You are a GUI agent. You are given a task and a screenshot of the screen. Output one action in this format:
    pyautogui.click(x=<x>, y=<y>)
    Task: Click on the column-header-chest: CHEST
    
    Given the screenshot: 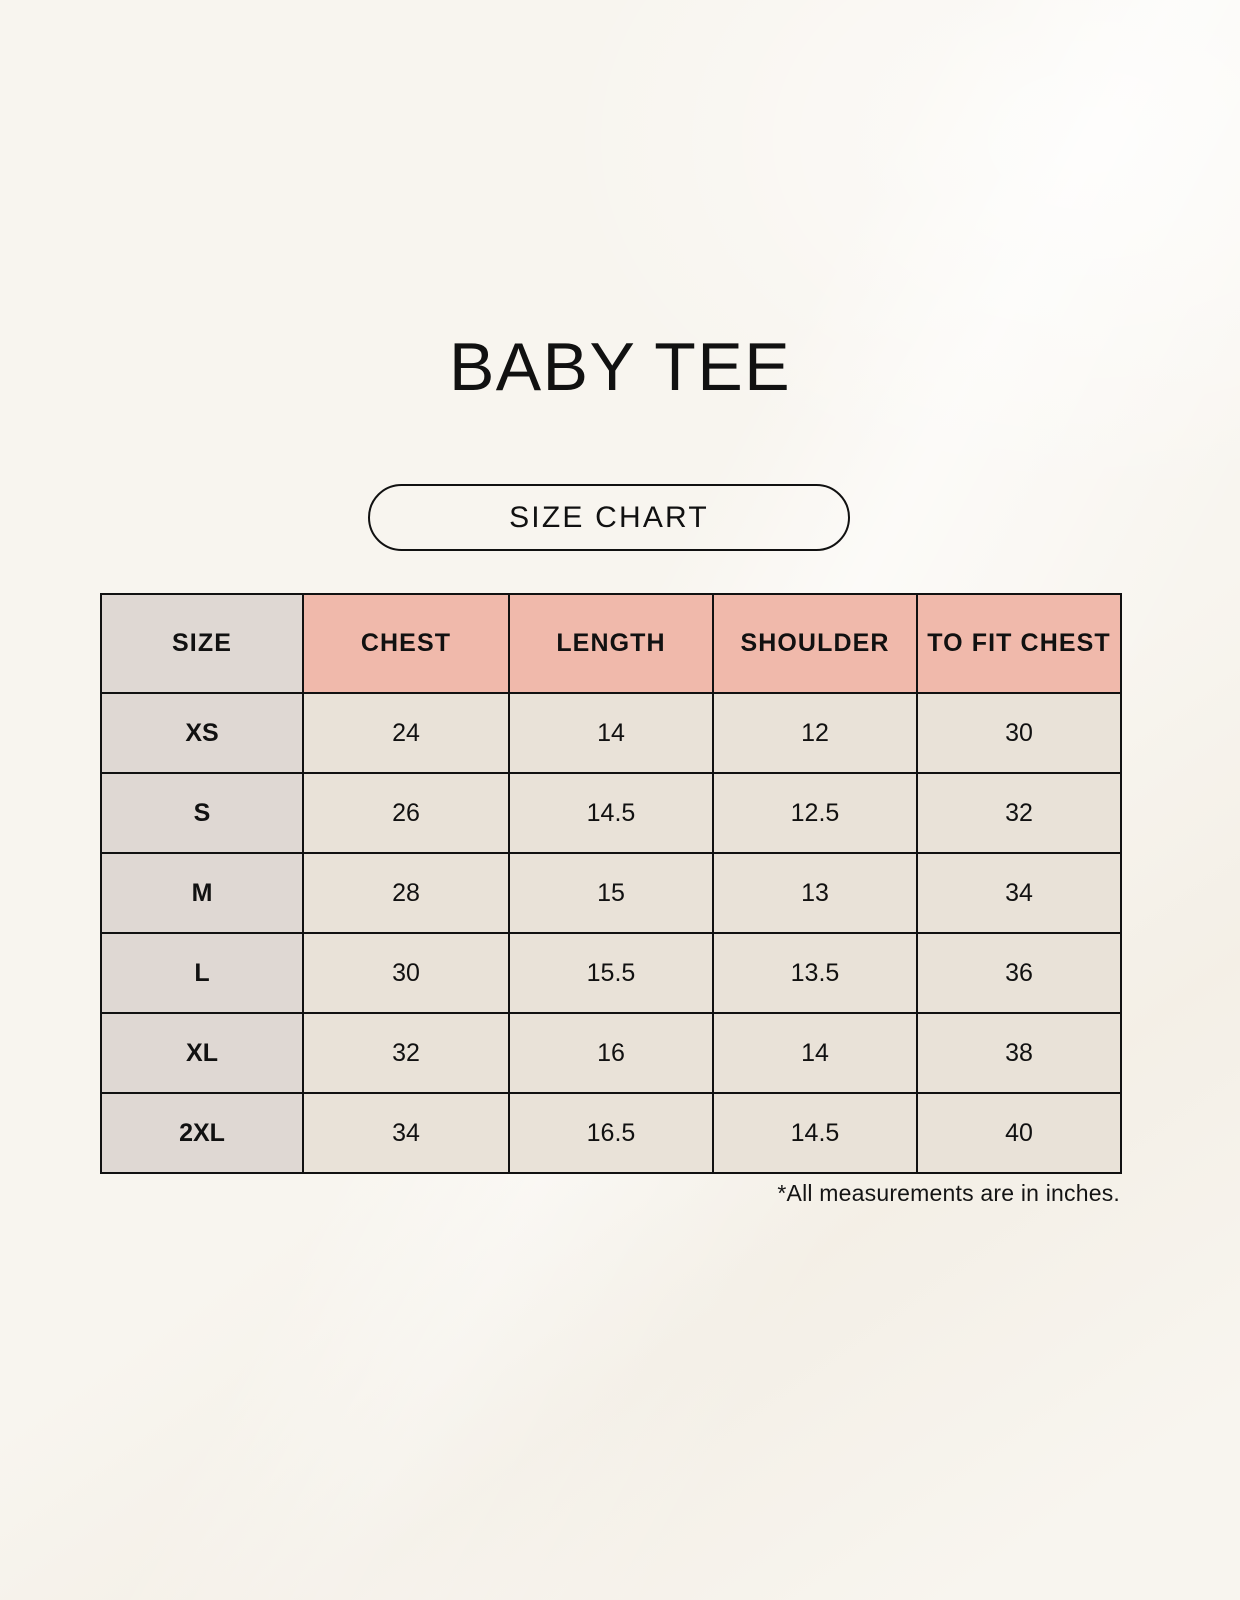 What is the action you would take?
    pyautogui.click(x=406, y=643)
    